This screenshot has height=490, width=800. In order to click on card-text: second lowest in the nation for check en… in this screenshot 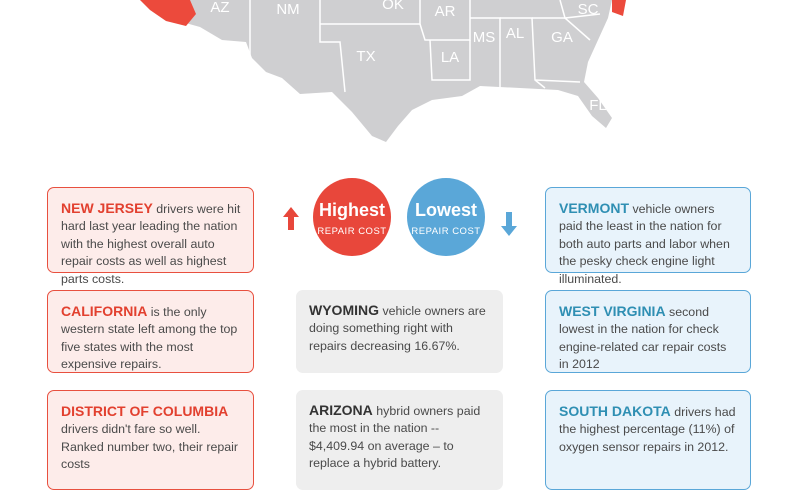, I will do `click(643, 338)`.